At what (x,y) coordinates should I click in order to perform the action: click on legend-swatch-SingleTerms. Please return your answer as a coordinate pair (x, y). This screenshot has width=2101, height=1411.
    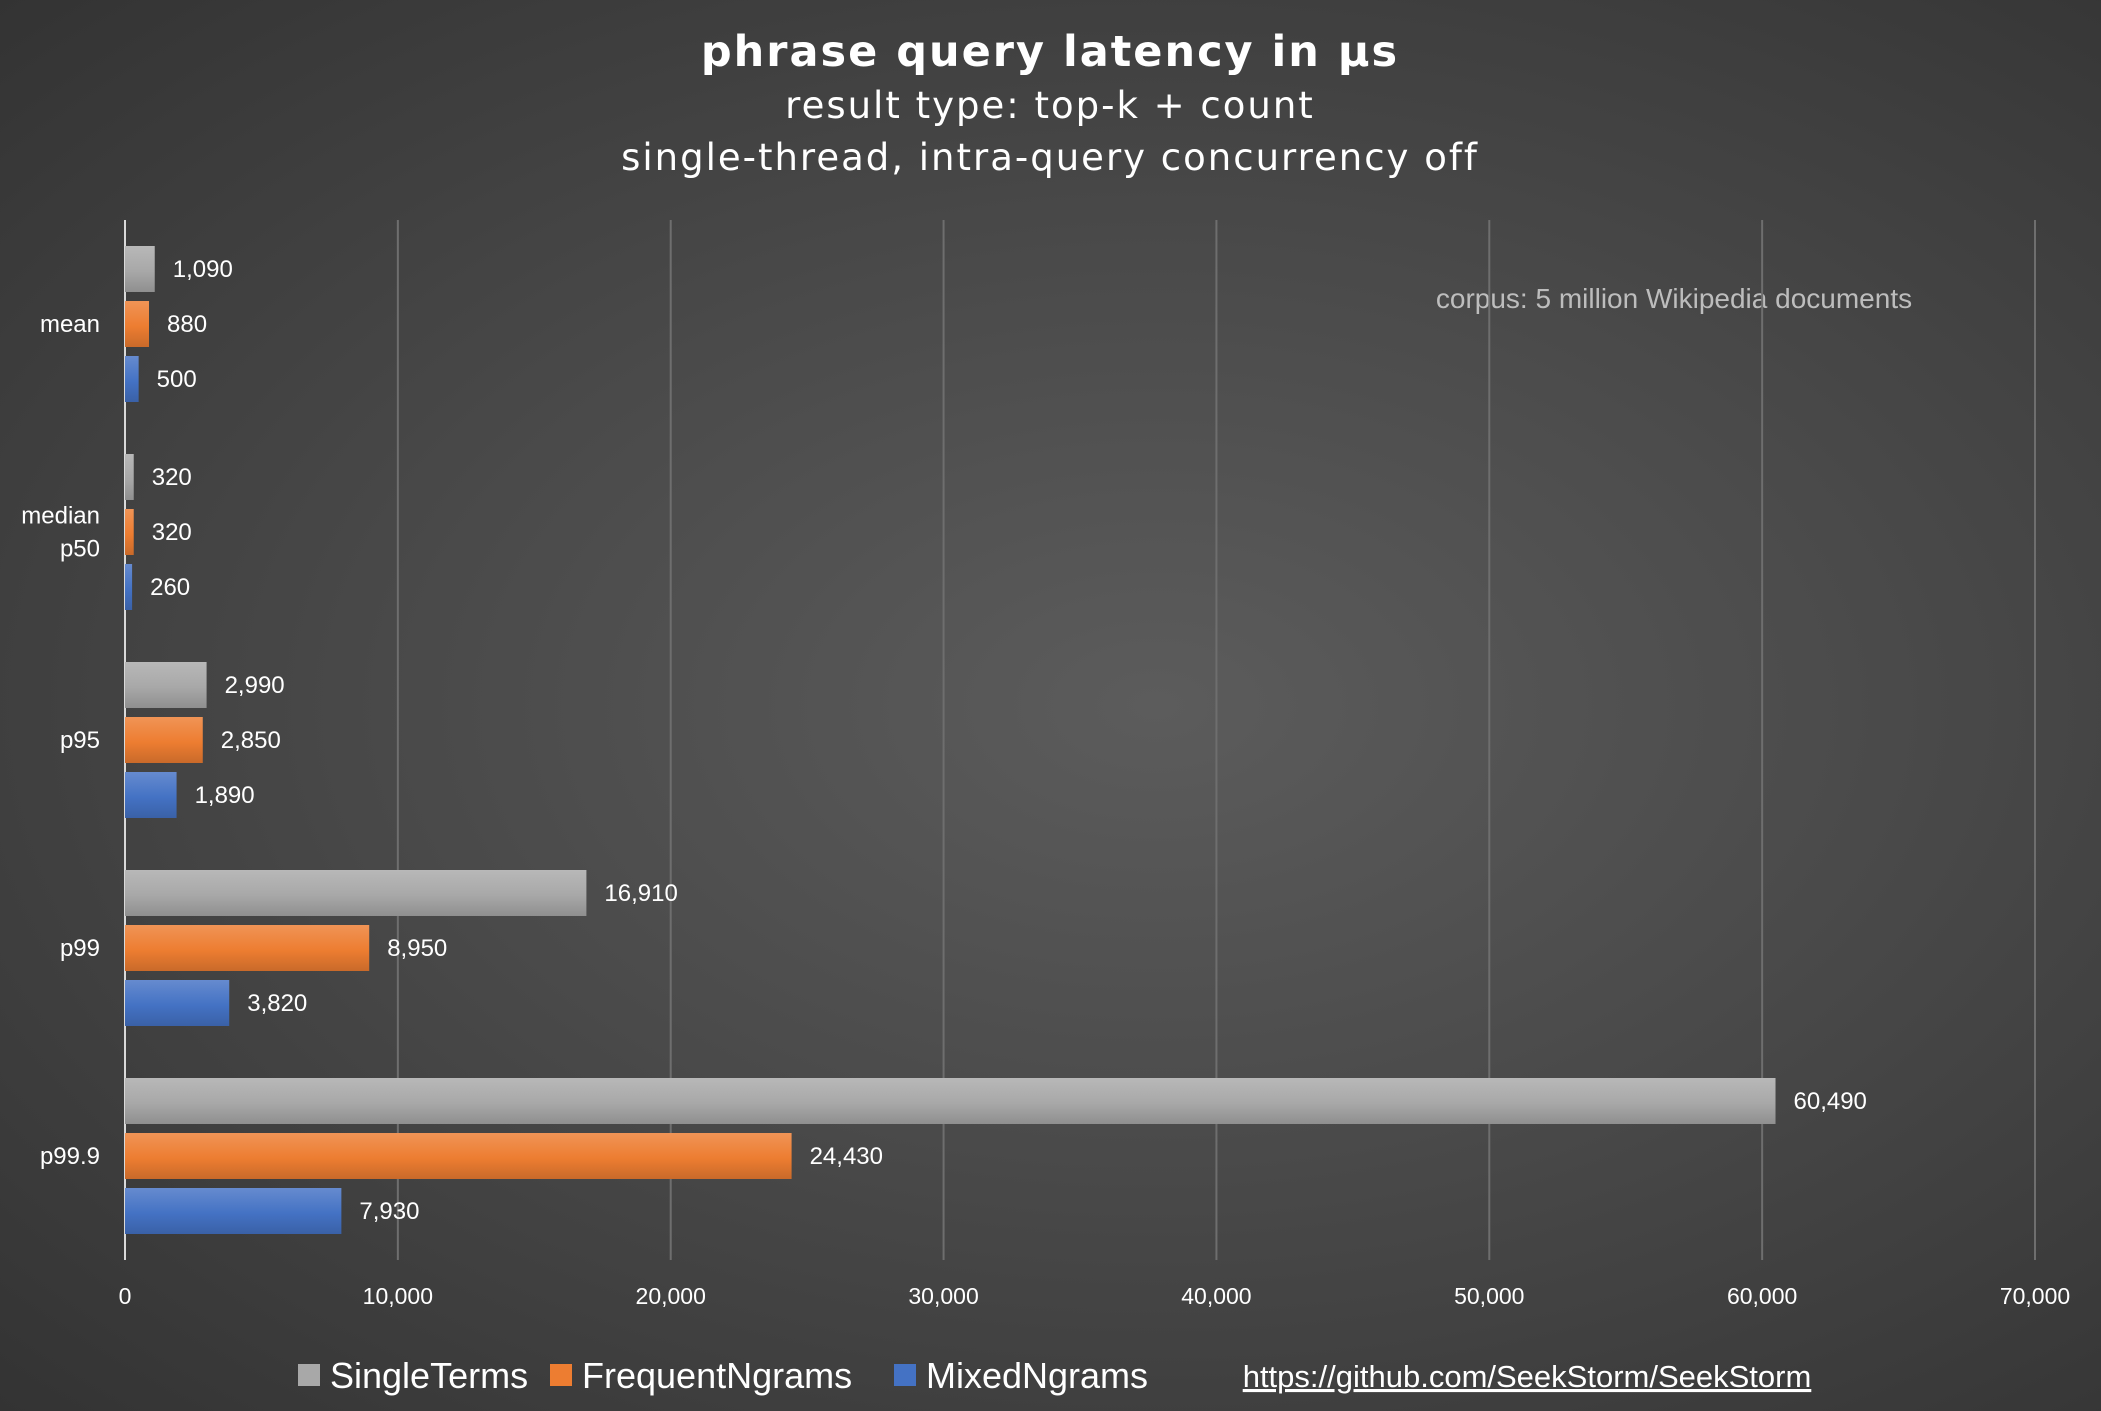
    Looking at the image, I should click on (309, 1375).